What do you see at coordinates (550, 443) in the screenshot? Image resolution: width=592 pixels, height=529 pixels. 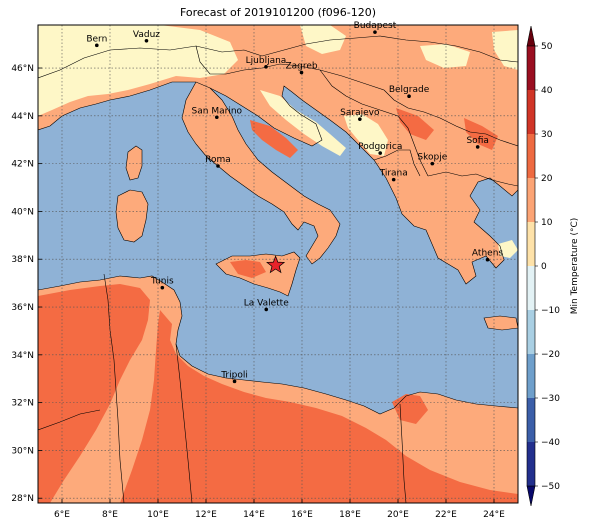 I see `colorbar-tick-label: −40` at bounding box center [550, 443].